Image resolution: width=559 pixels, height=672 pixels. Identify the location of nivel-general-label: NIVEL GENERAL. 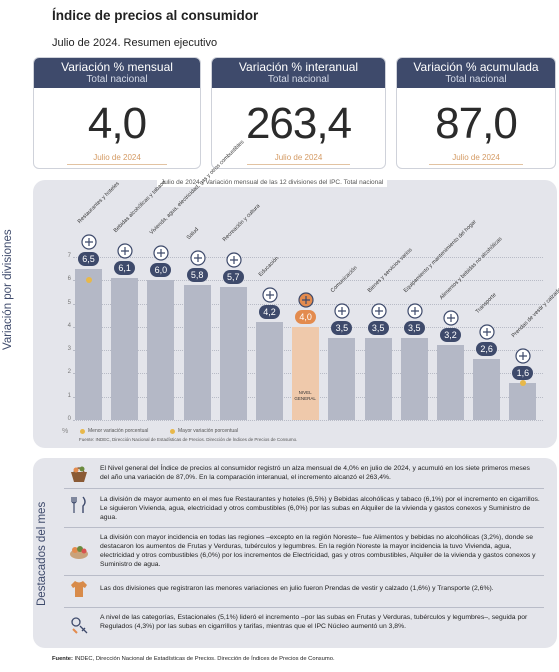
(305, 395).